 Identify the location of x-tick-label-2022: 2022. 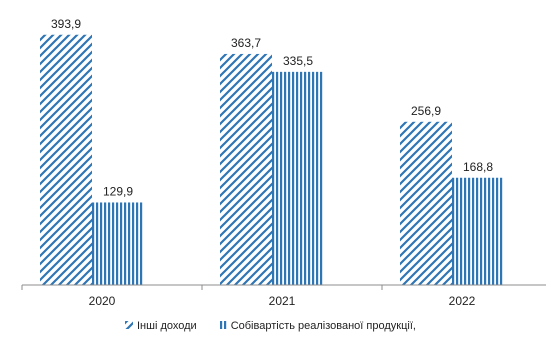
(462, 301).